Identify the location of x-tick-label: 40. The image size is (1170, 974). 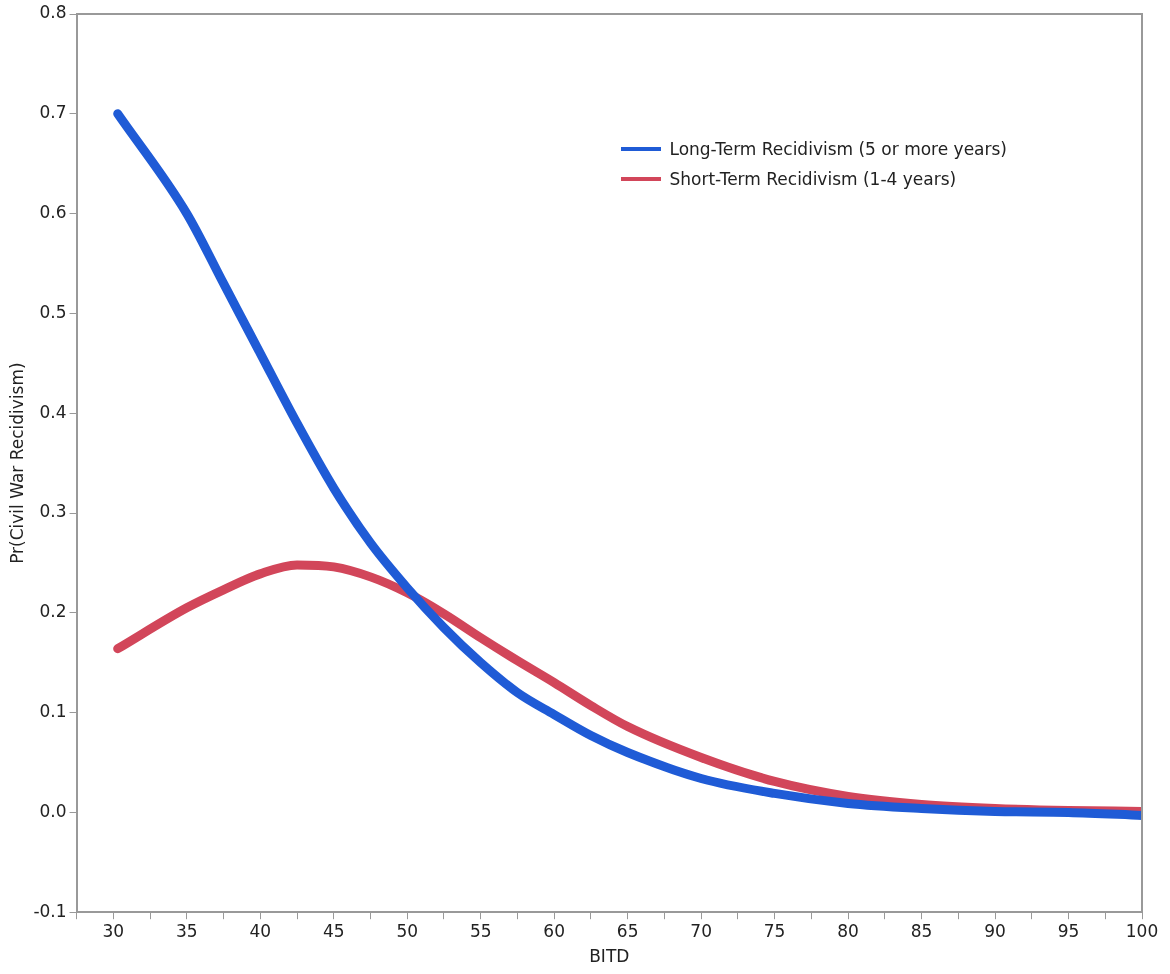
(260, 930).